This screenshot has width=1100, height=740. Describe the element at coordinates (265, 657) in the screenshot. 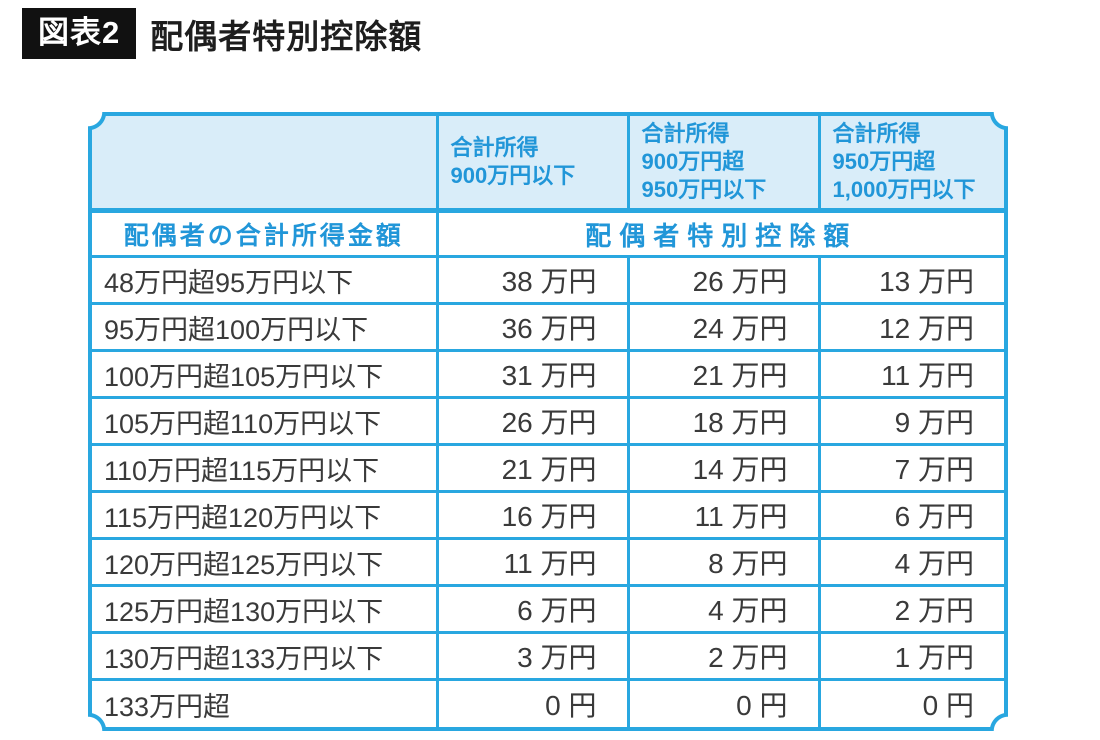

I see `income-range-label: 130万円超133万円以下` at that location.